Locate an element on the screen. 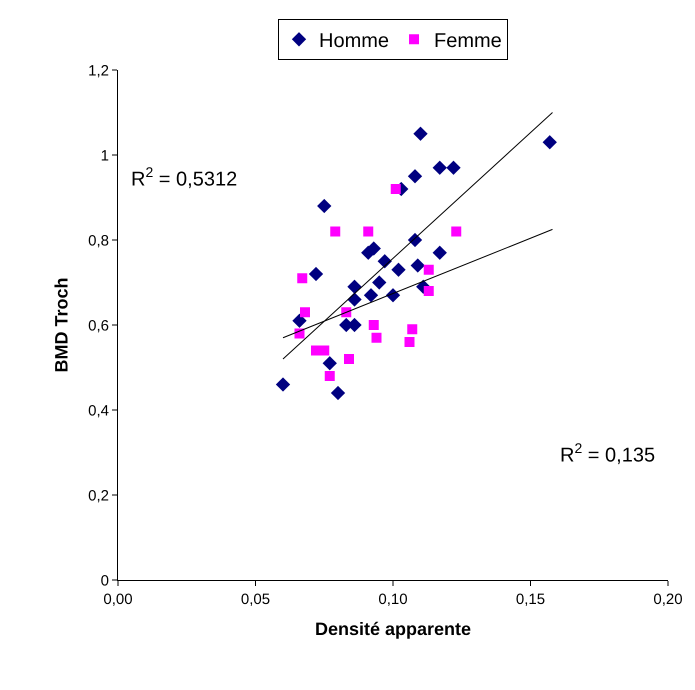 The height and width of the screenshot is (690, 695). x-tick-label: 0,05 is located at coordinates (255, 599).